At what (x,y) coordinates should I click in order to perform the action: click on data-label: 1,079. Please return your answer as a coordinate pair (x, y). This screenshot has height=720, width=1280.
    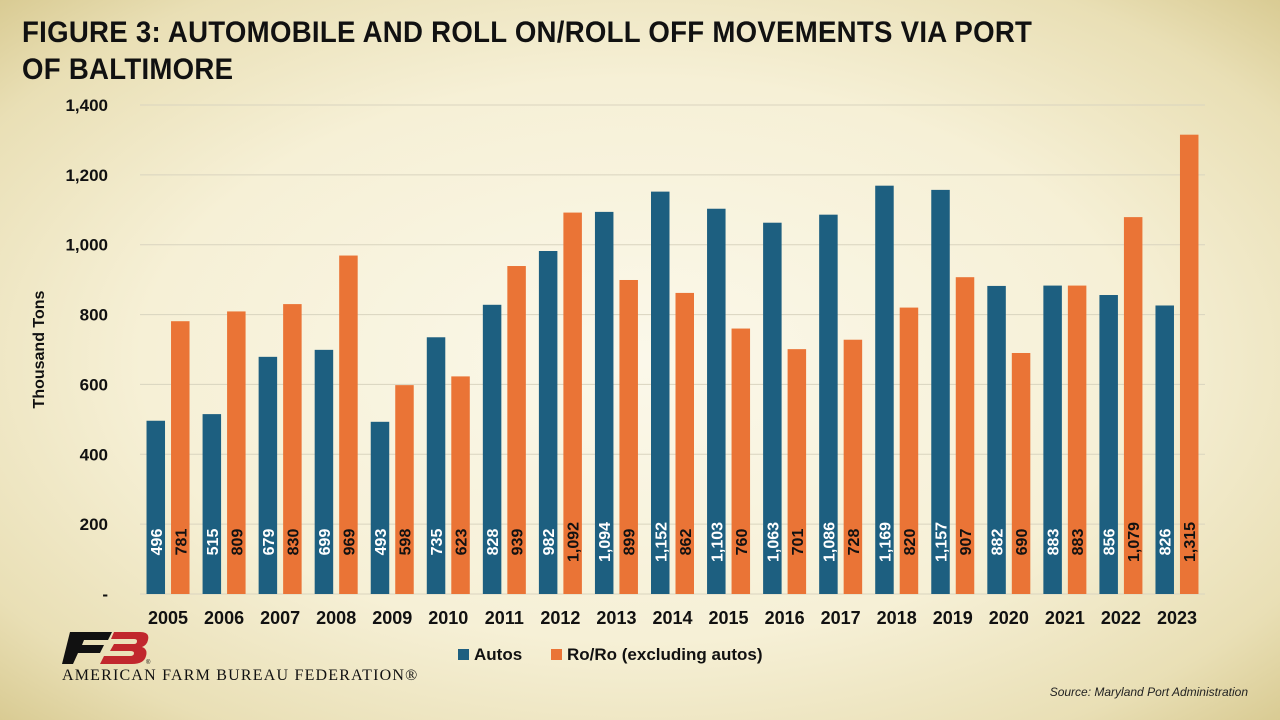
    Looking at the image, I should click on (1134, 542).